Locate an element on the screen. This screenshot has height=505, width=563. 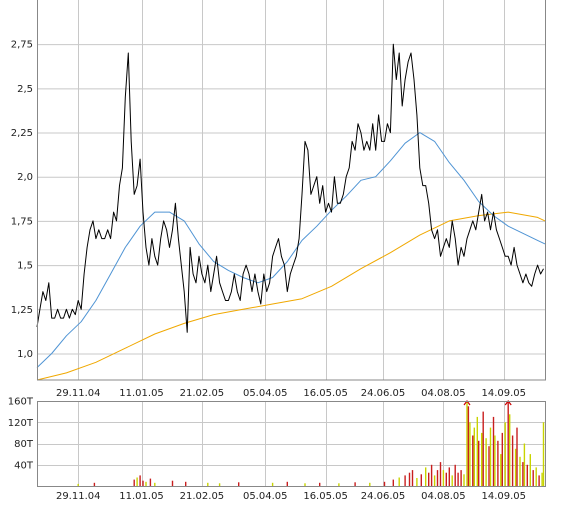
volume-x-tick-label: 24.06.05 is located at coordinates (383, 496).